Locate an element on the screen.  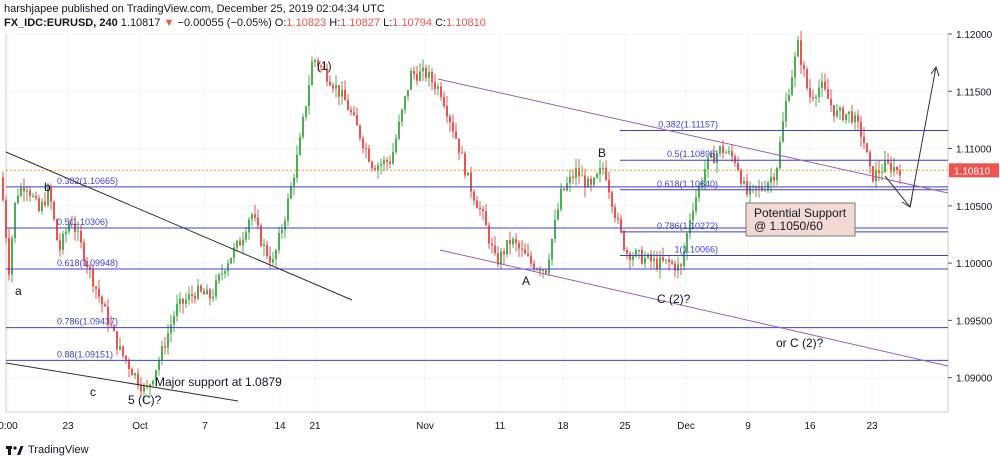
potential-support-box is located at coordinates (800, 219).